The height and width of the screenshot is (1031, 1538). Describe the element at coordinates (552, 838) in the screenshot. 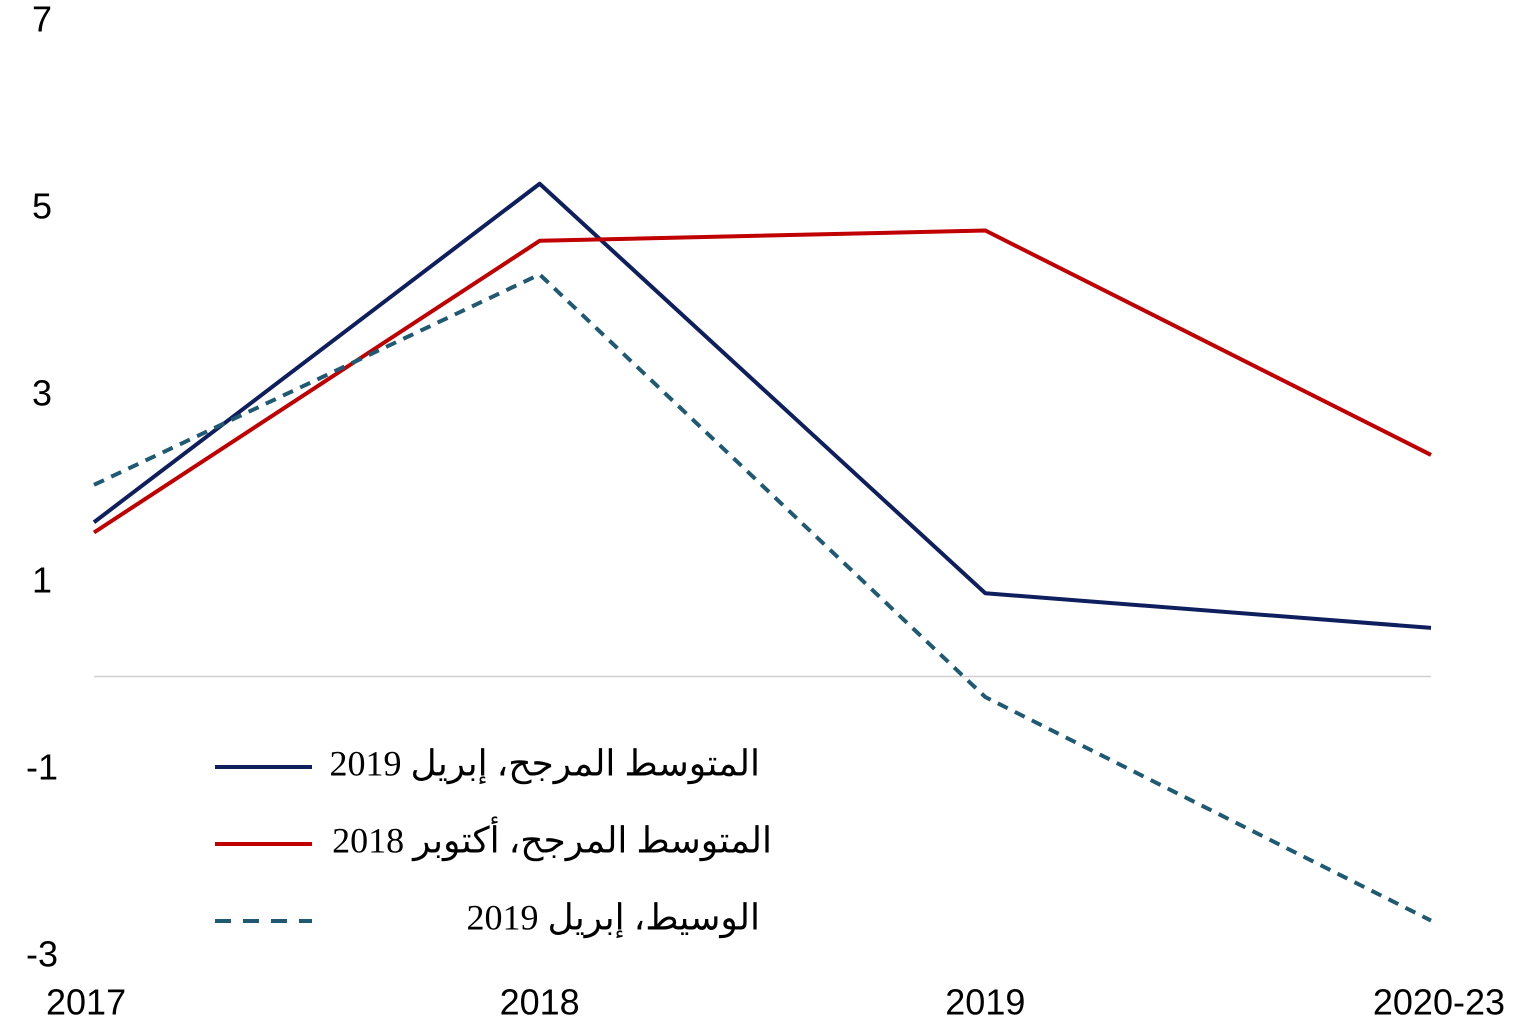

I see `legend-label: المتوسط المرجح، أكتوبر 2018` at that location.